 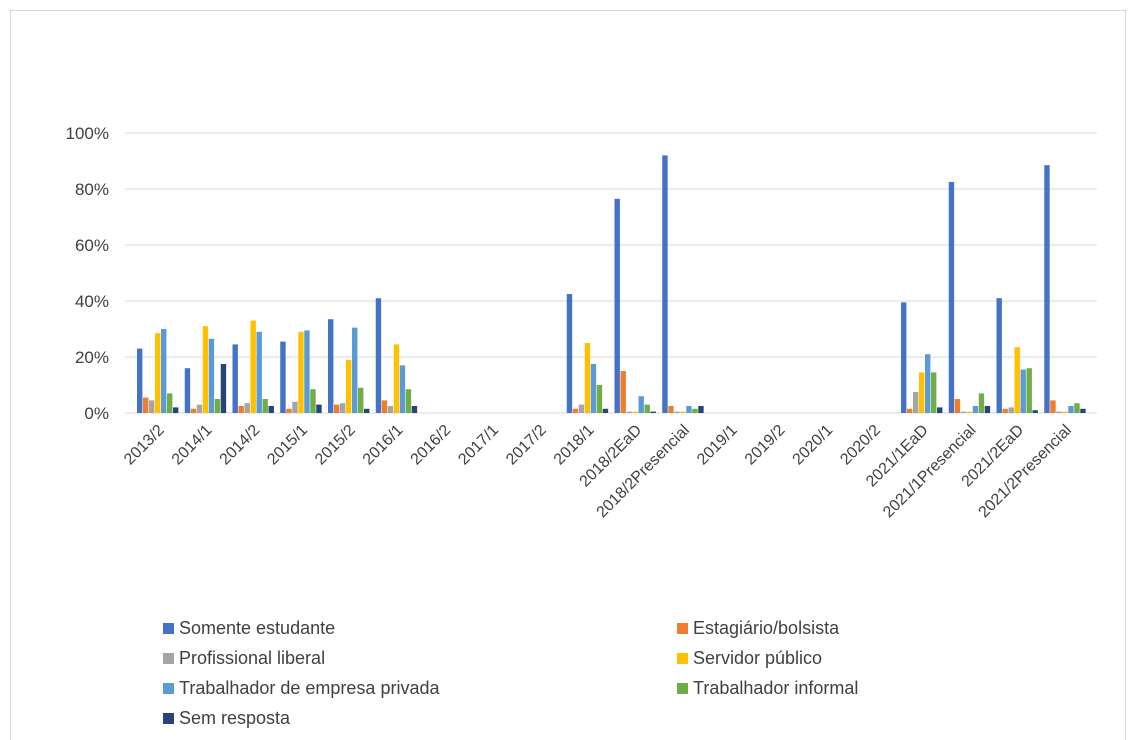 I want to click on x-tick-label: 2021/2Presencial, so click(x=1025, y=471).